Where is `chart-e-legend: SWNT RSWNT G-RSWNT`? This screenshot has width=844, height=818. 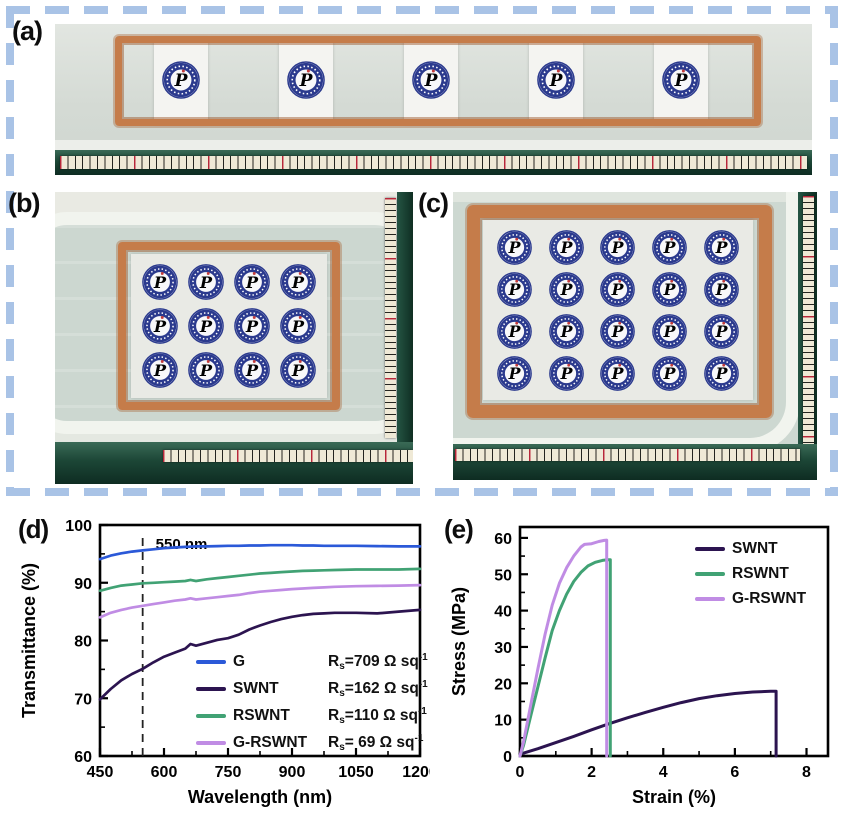 chart-e-legend: SWNT RSWNT G-RSWNT is located at coordinates (750, 574).